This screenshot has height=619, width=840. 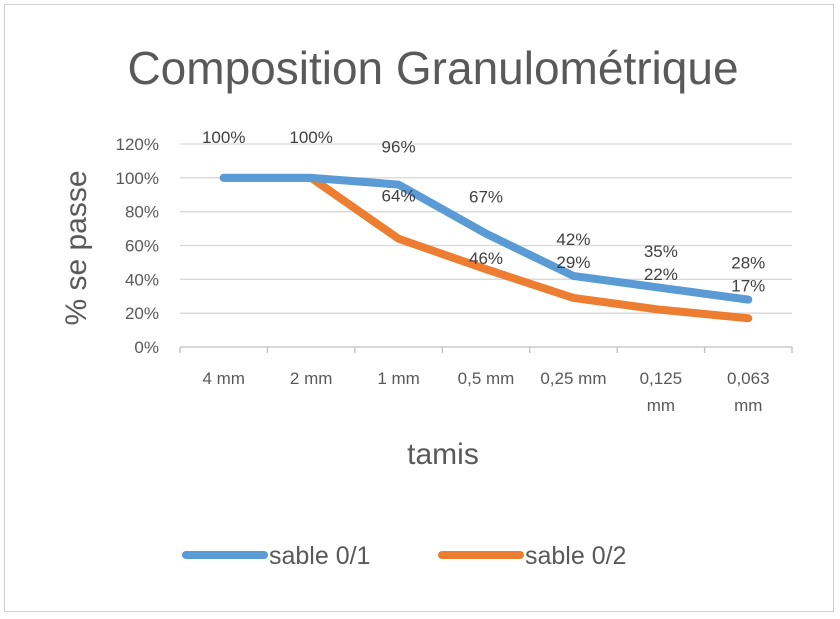 I want to click on y-tick-label: 20%, so click(x=142, y=313).